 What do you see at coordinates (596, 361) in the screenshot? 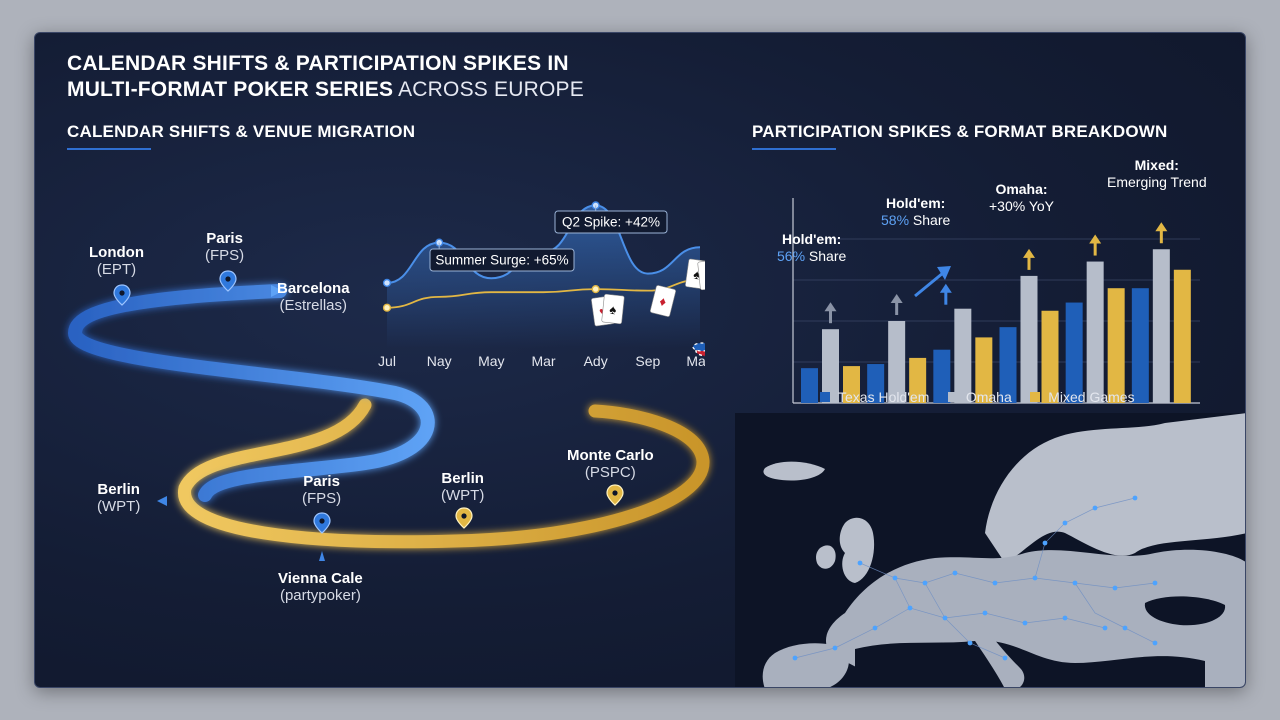
I see `trend-x-tick-label: Ady` at bounding box center [596, 361].